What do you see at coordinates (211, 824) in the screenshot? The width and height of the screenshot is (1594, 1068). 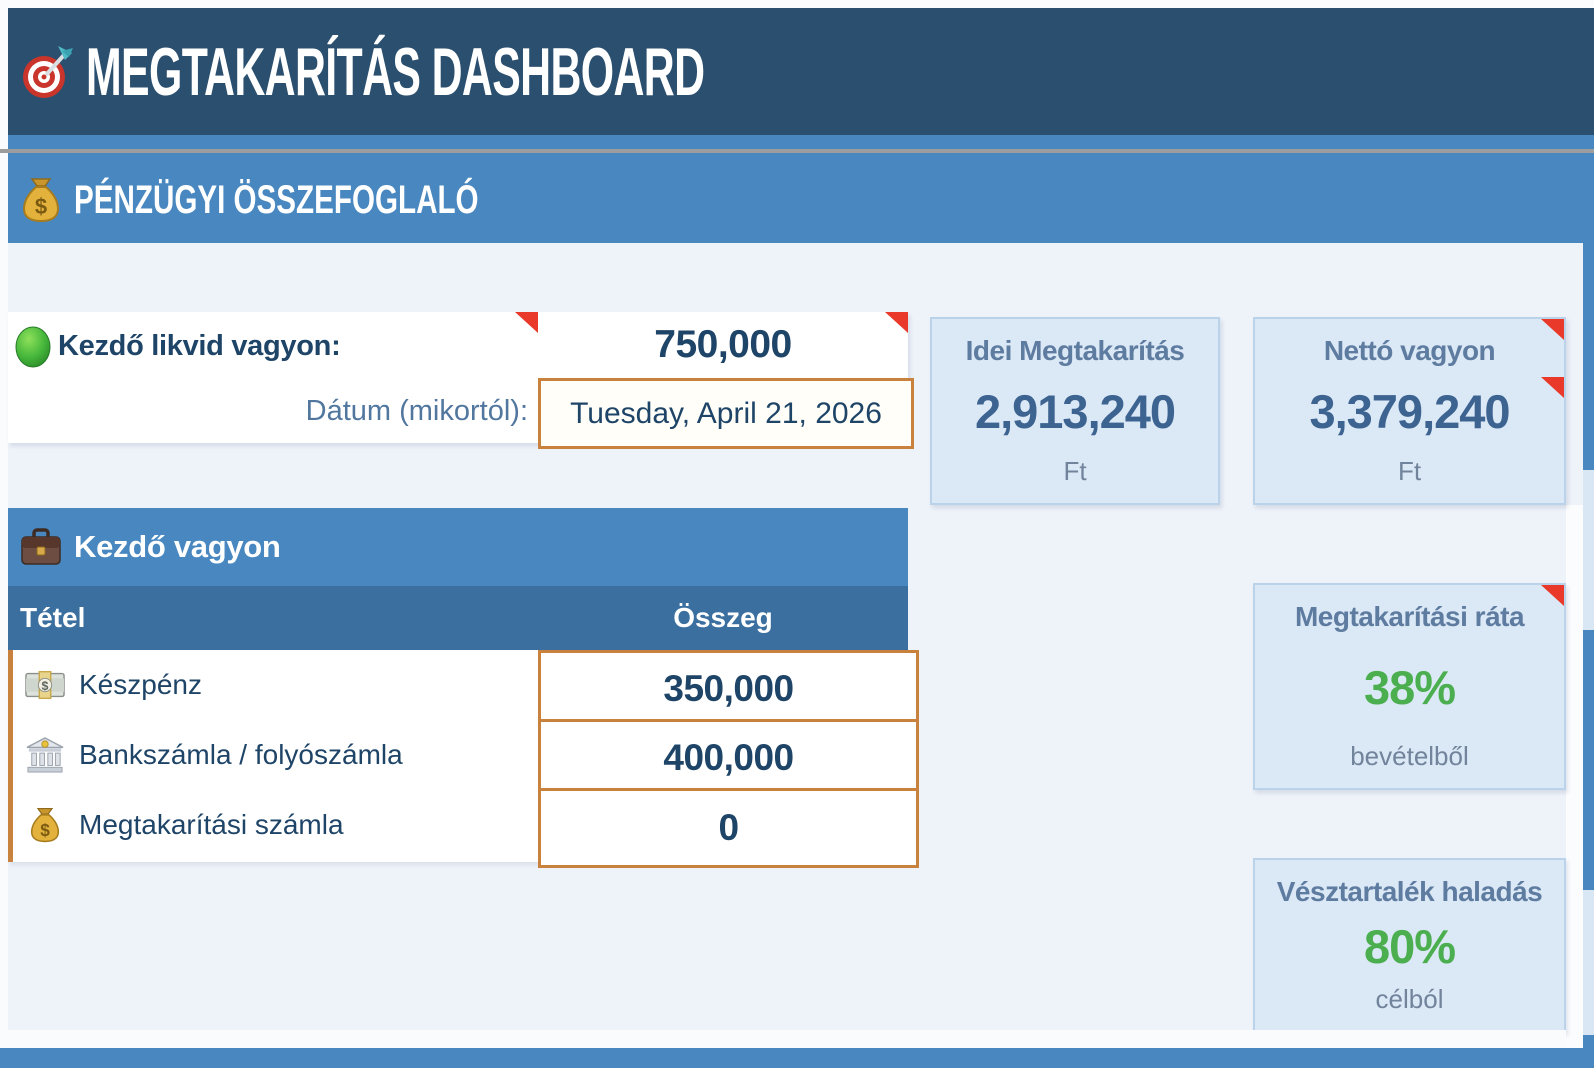 I see `row-label: Megtakarítási számla` at bounding box center [211, 824].